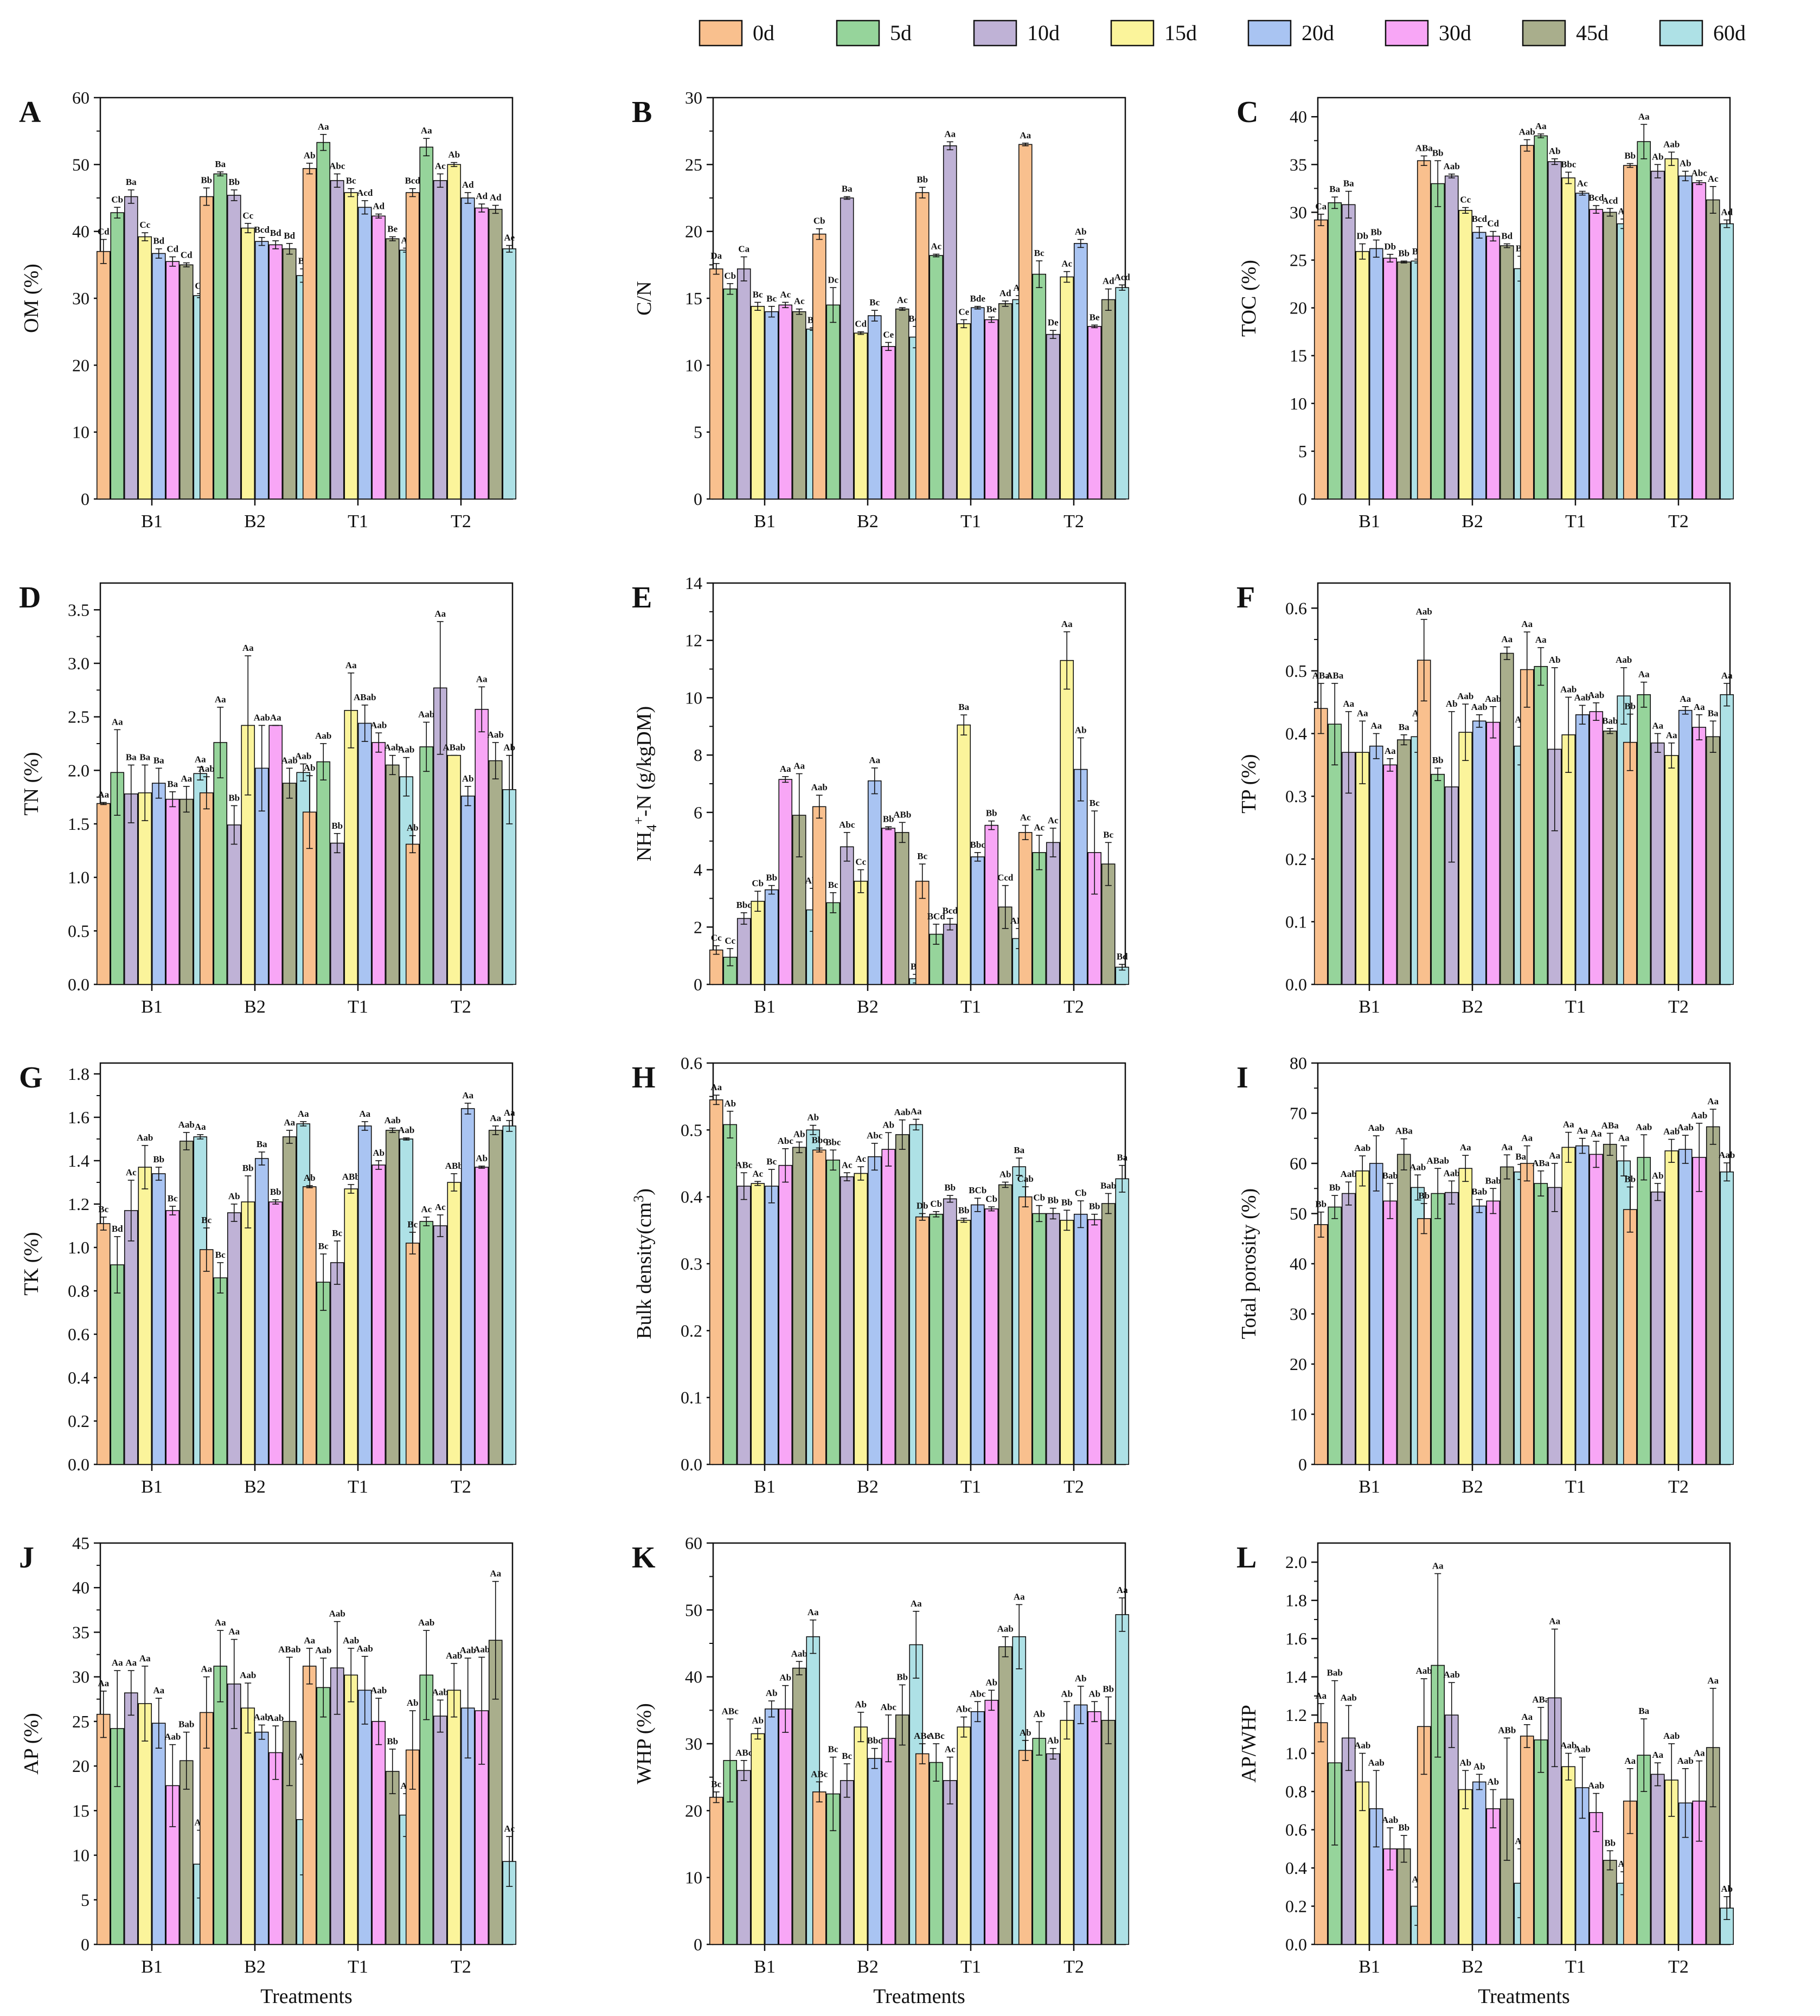 This screenshot has width=1820, height=2016. Describe the element at coordinates (159, 376) in the screenshot. I see `bar-B1-20d` at that location.